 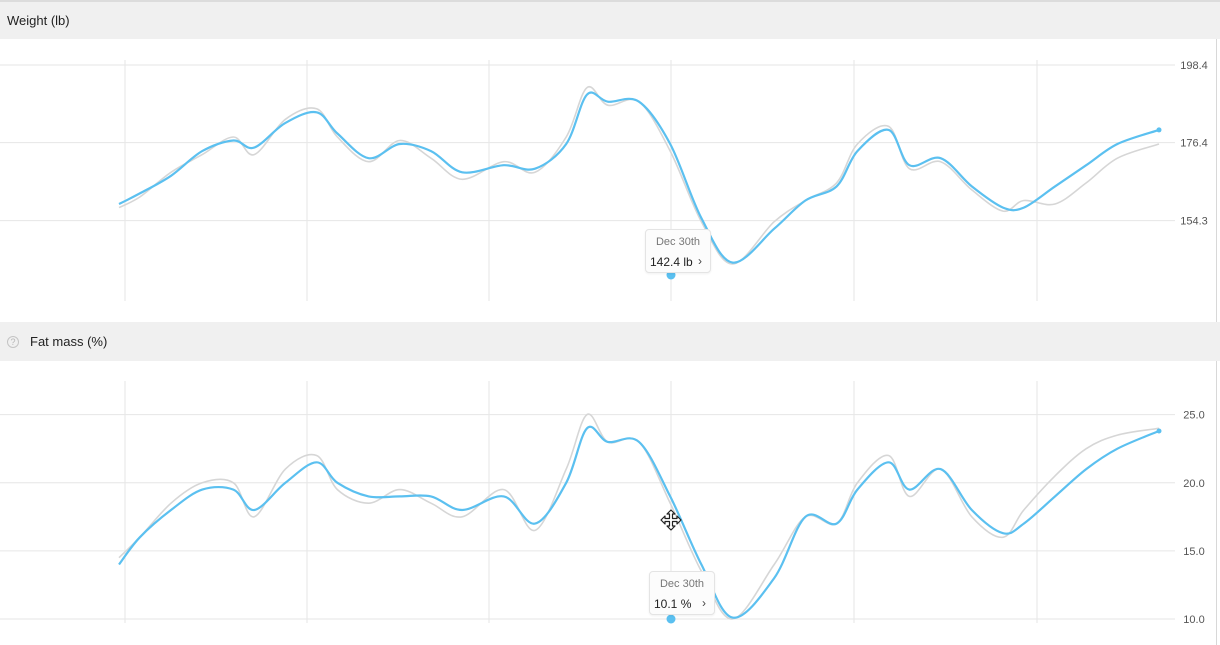 What do you see at coordinates (1159, 130) in the screenshot?
I see `weight-end-point` at bounding box center [1159, 130].